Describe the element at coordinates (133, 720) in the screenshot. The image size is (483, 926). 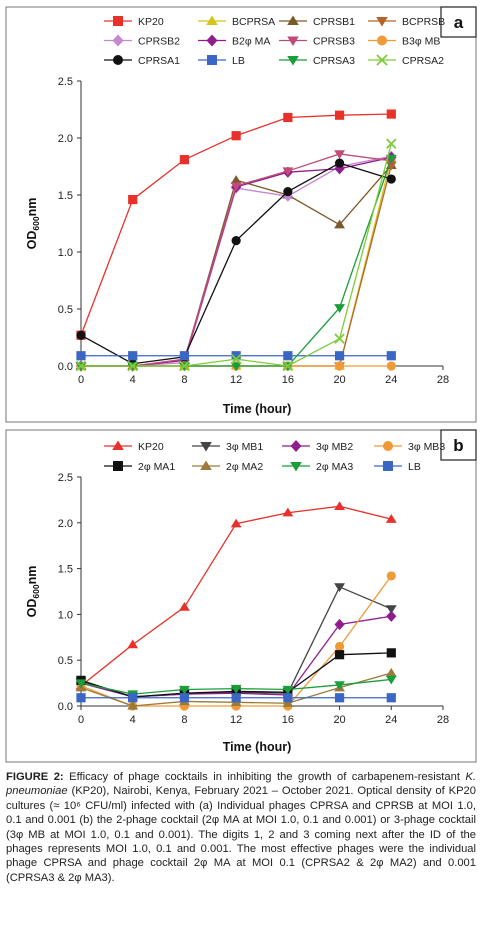
I see `panel-b-x-tick-label: 4` at that location.